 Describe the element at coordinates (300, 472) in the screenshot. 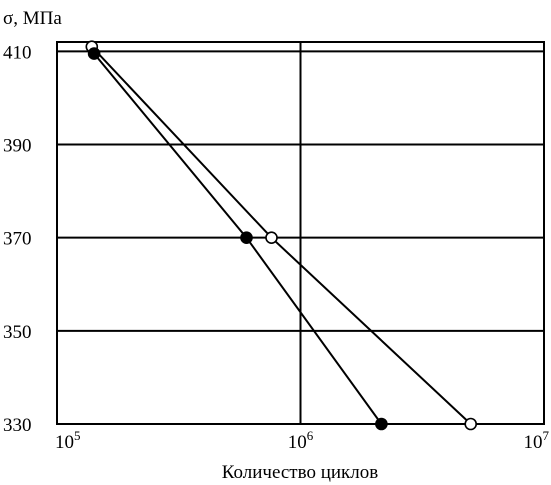

I see `x-axis-title: Количество циклов` at that location.